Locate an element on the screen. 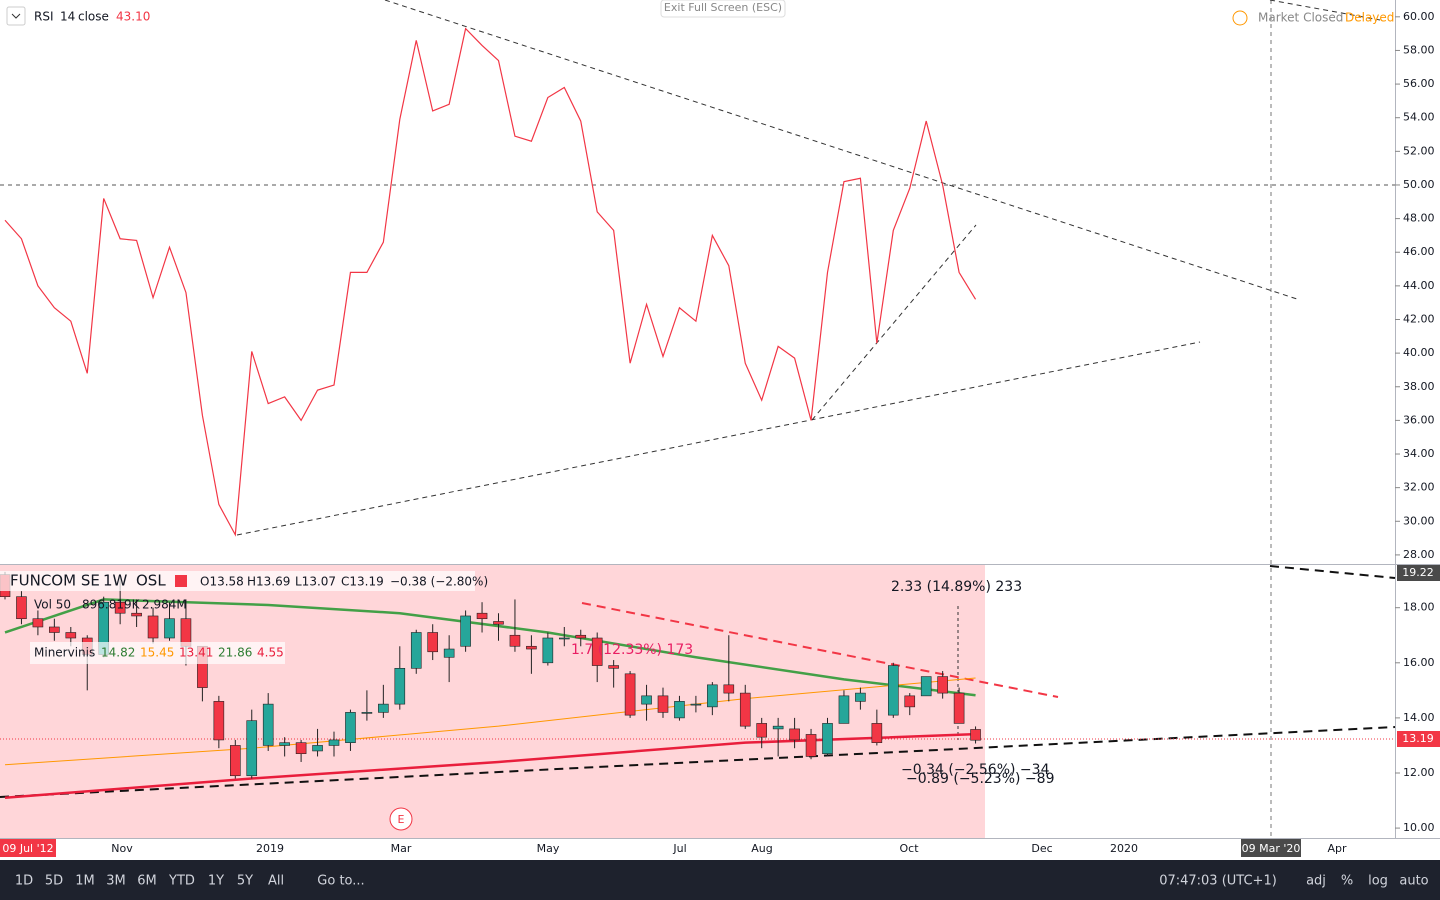  rsi-value: 43.10 is located at coordinates (133, 17).